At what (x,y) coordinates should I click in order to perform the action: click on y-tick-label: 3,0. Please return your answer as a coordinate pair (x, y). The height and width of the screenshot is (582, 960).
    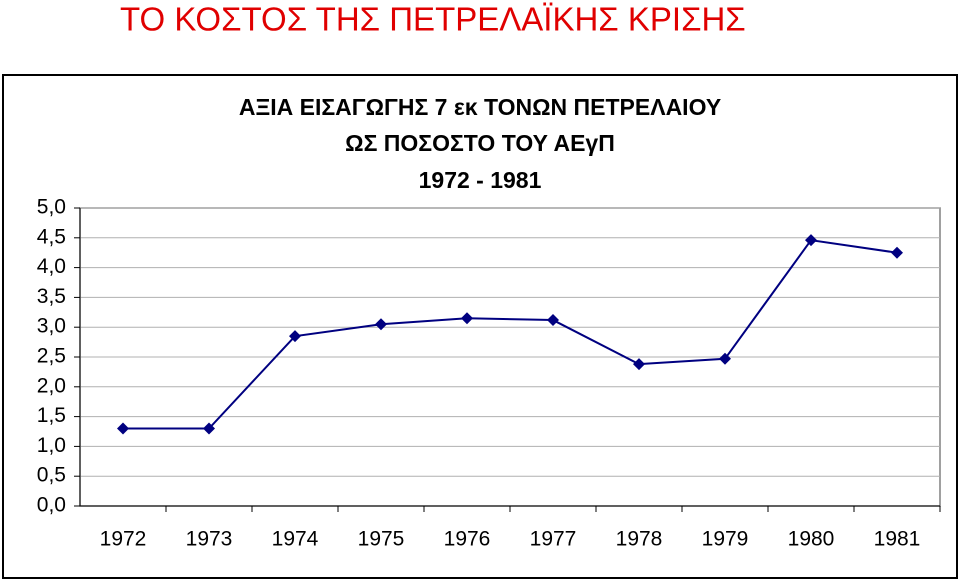
    Looking at the image, I should click on (51, 326).